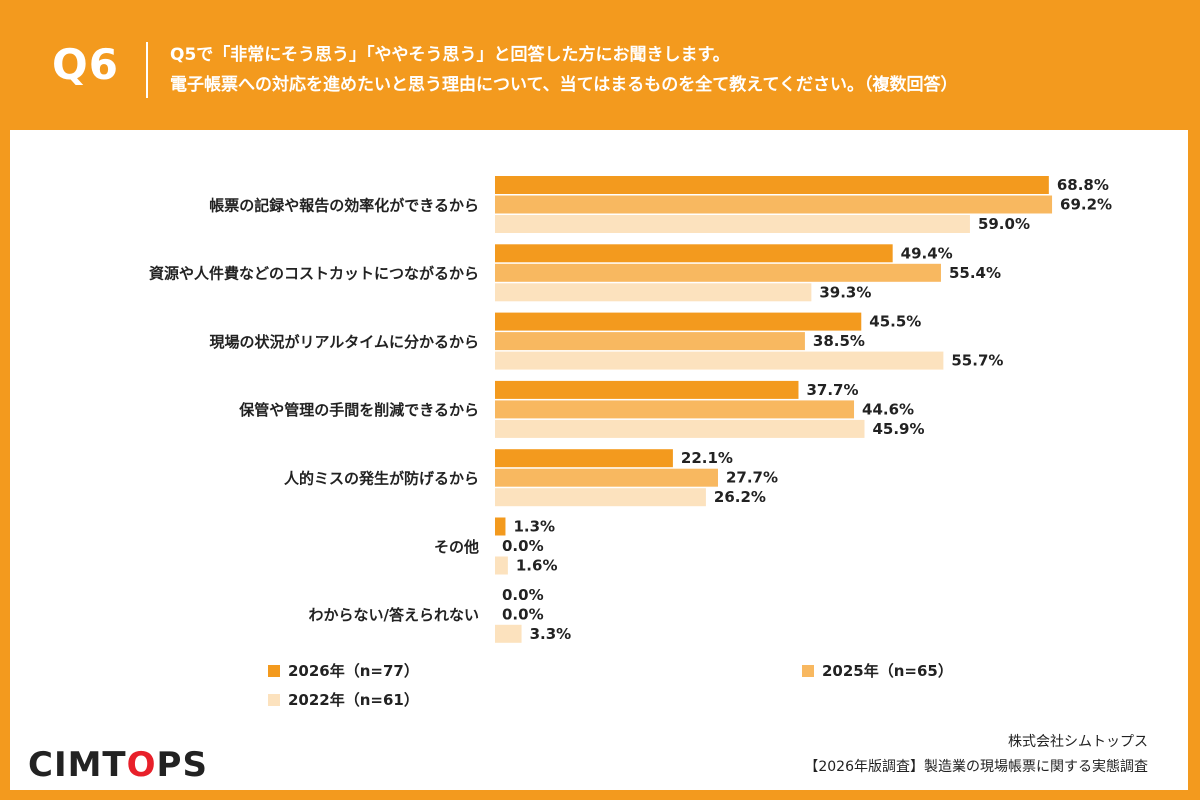  Describe the element at coordinates (534, 527) in the screenshot. I see `value-label-2026: 1.3%` at that location.